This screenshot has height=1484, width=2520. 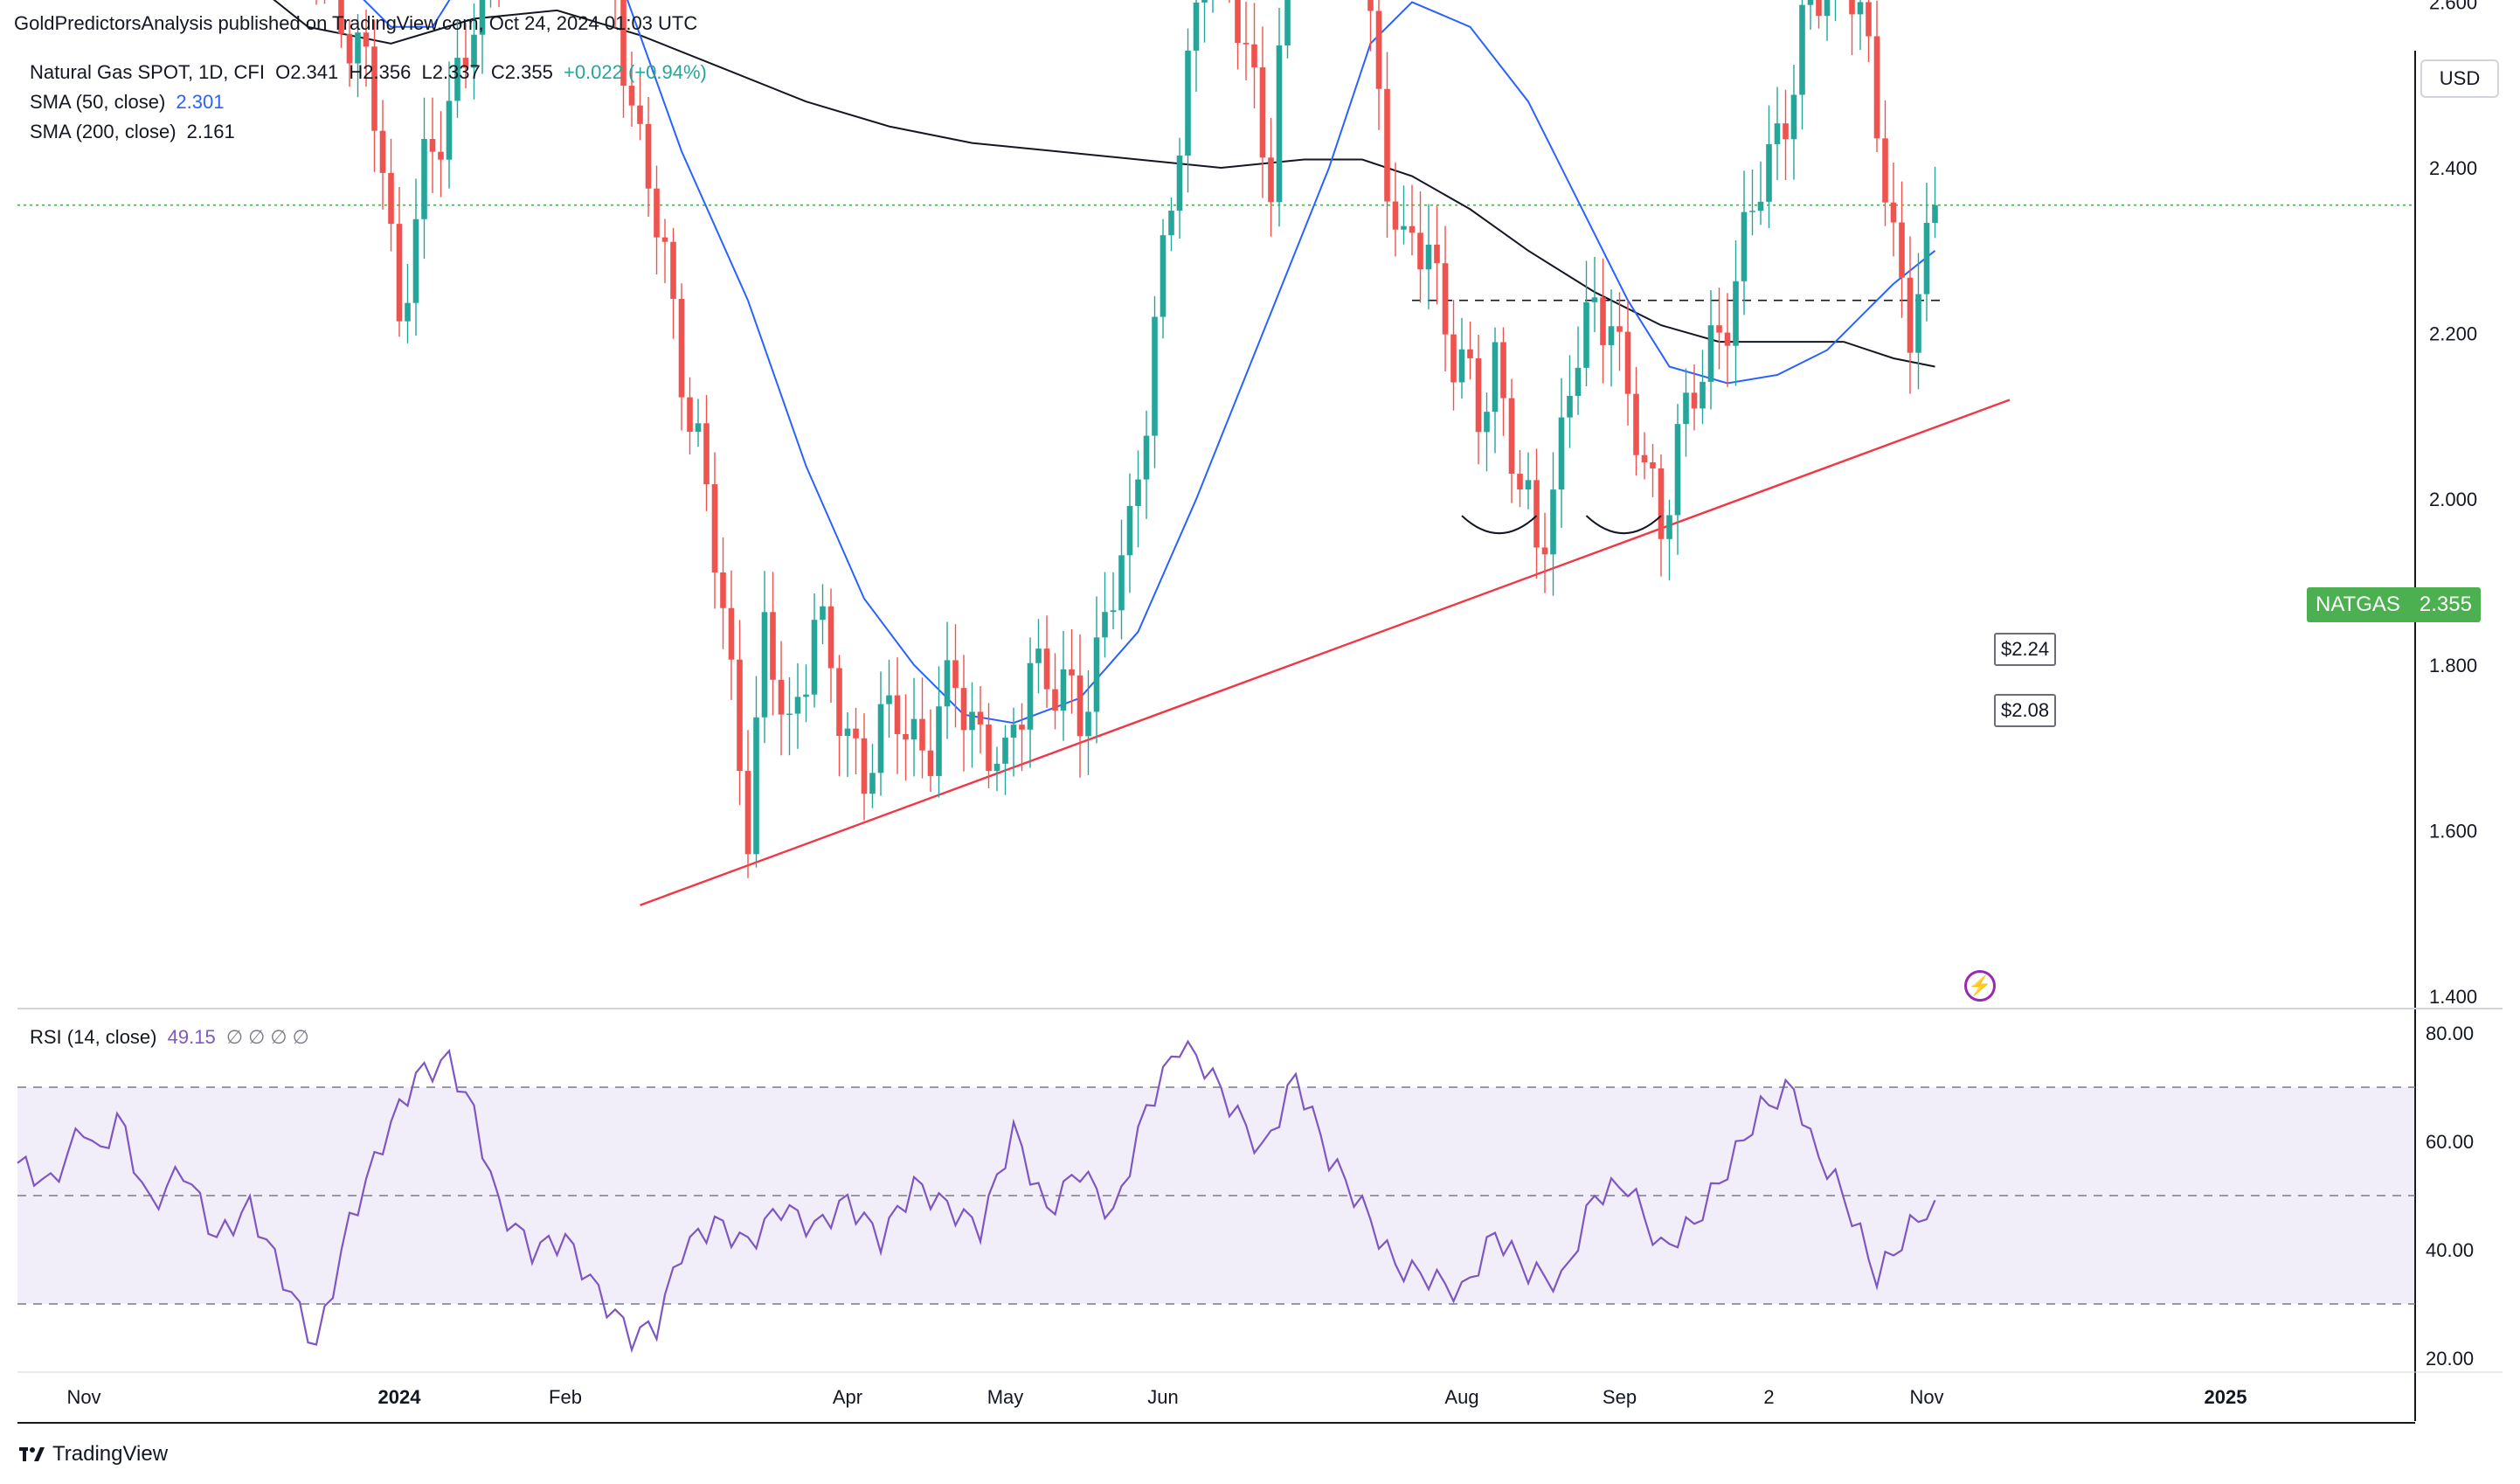 I want to click on lightning-icon: ⚡, so click(x=1980, y=986).